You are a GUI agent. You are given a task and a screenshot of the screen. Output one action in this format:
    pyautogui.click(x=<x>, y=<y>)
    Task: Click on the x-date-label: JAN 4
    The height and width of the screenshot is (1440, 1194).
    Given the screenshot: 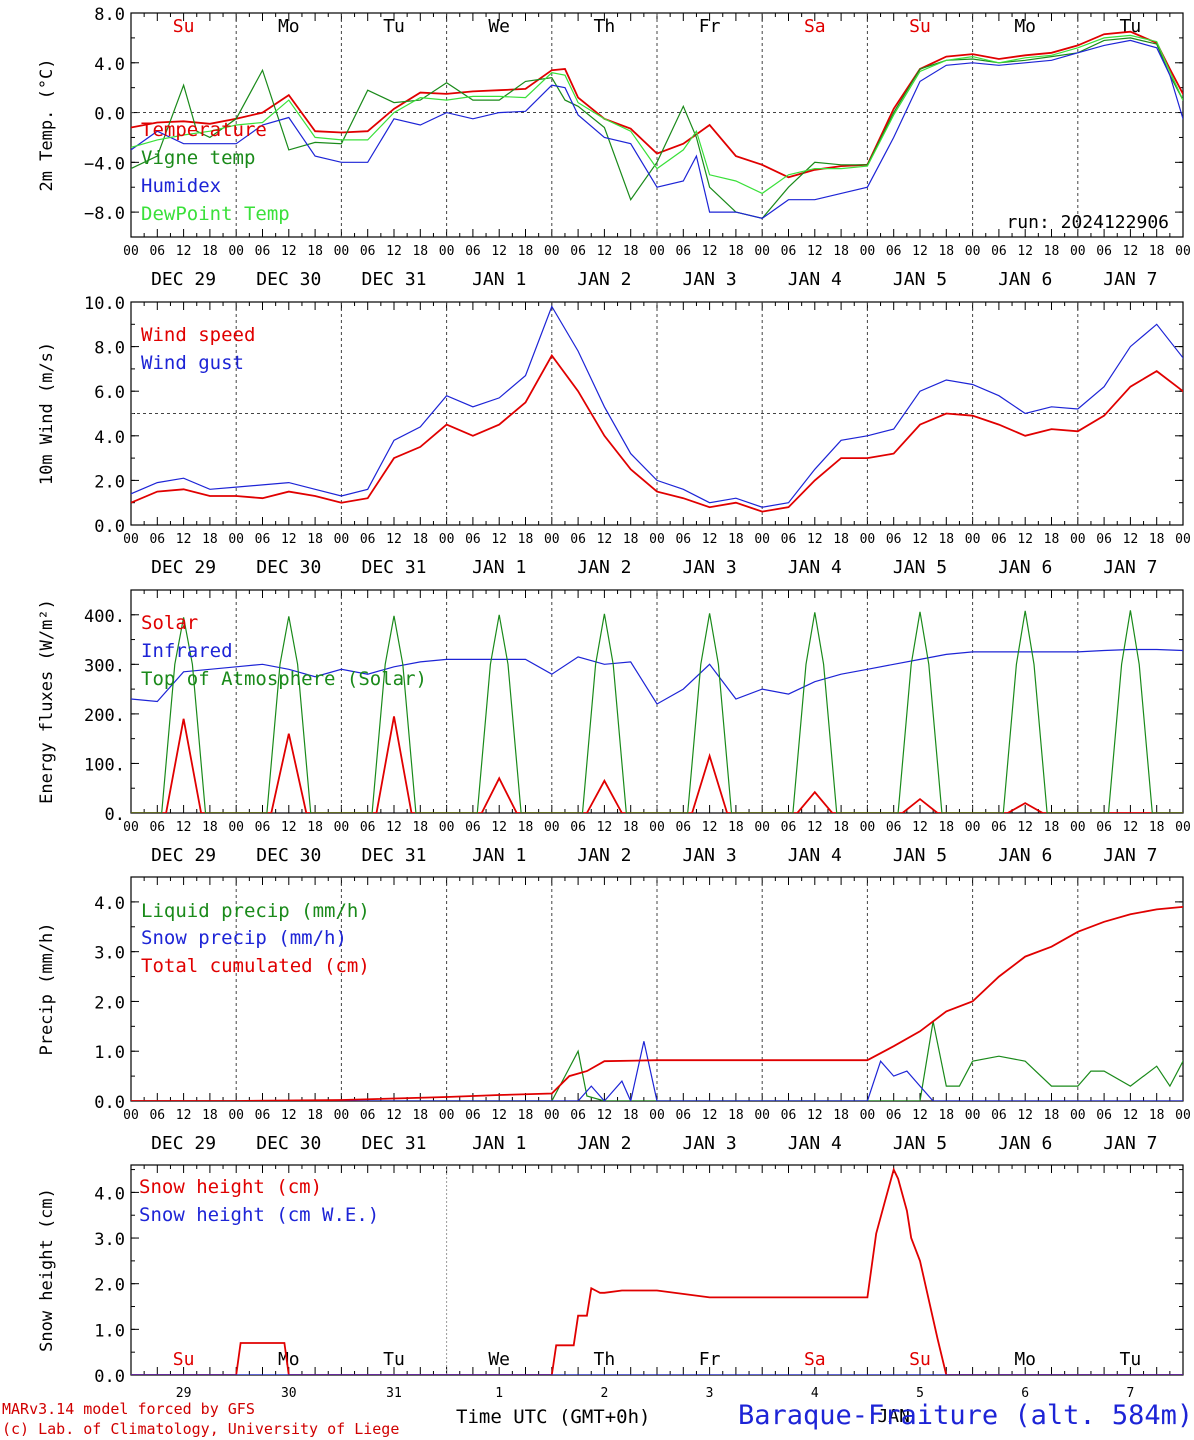 What is the action you would take?
    pyautogui.click(x=815, y=855)
    